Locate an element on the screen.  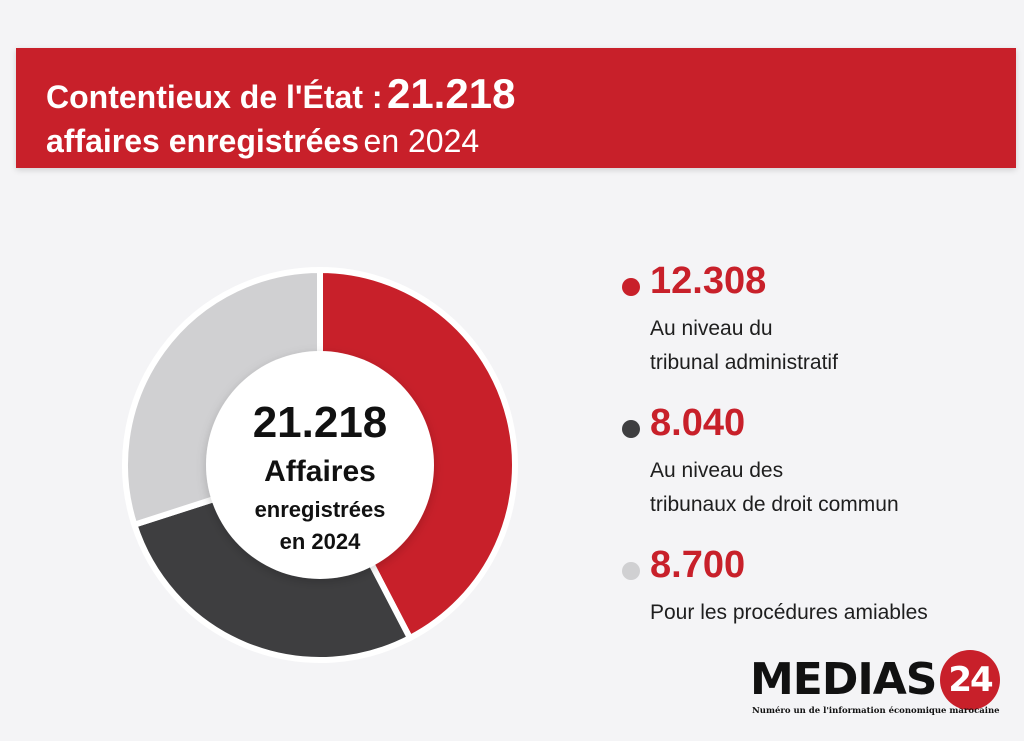
legend-value: 8.040 is located at coordinates (698, 423).